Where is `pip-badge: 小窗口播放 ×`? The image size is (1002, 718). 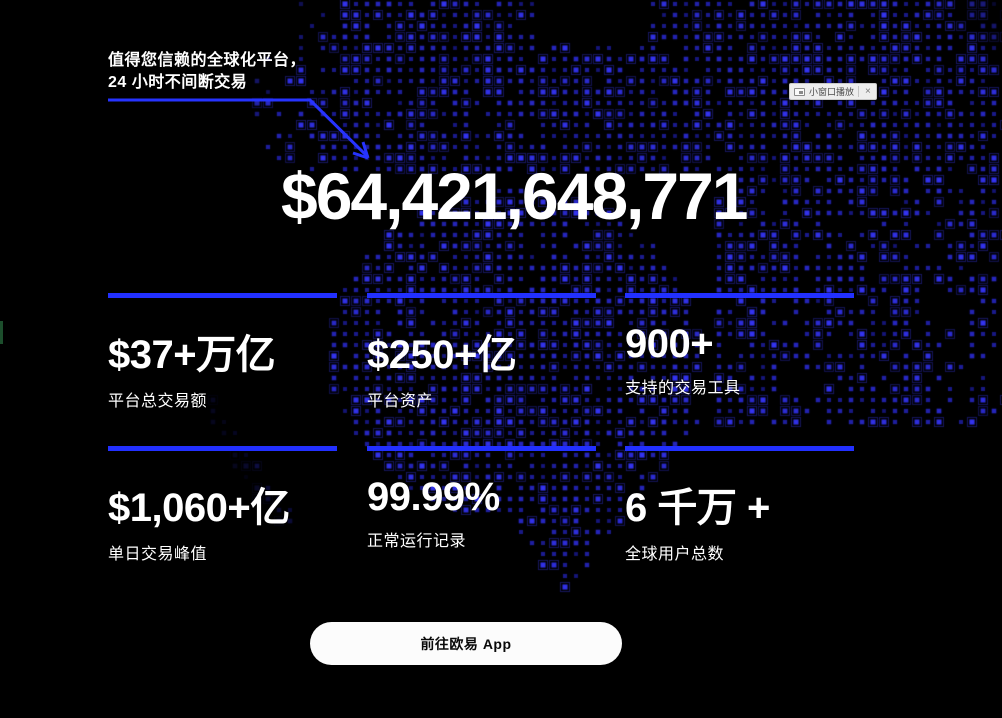 pip-badge: 小窗口播放 × is located at coordinates (833, 91).